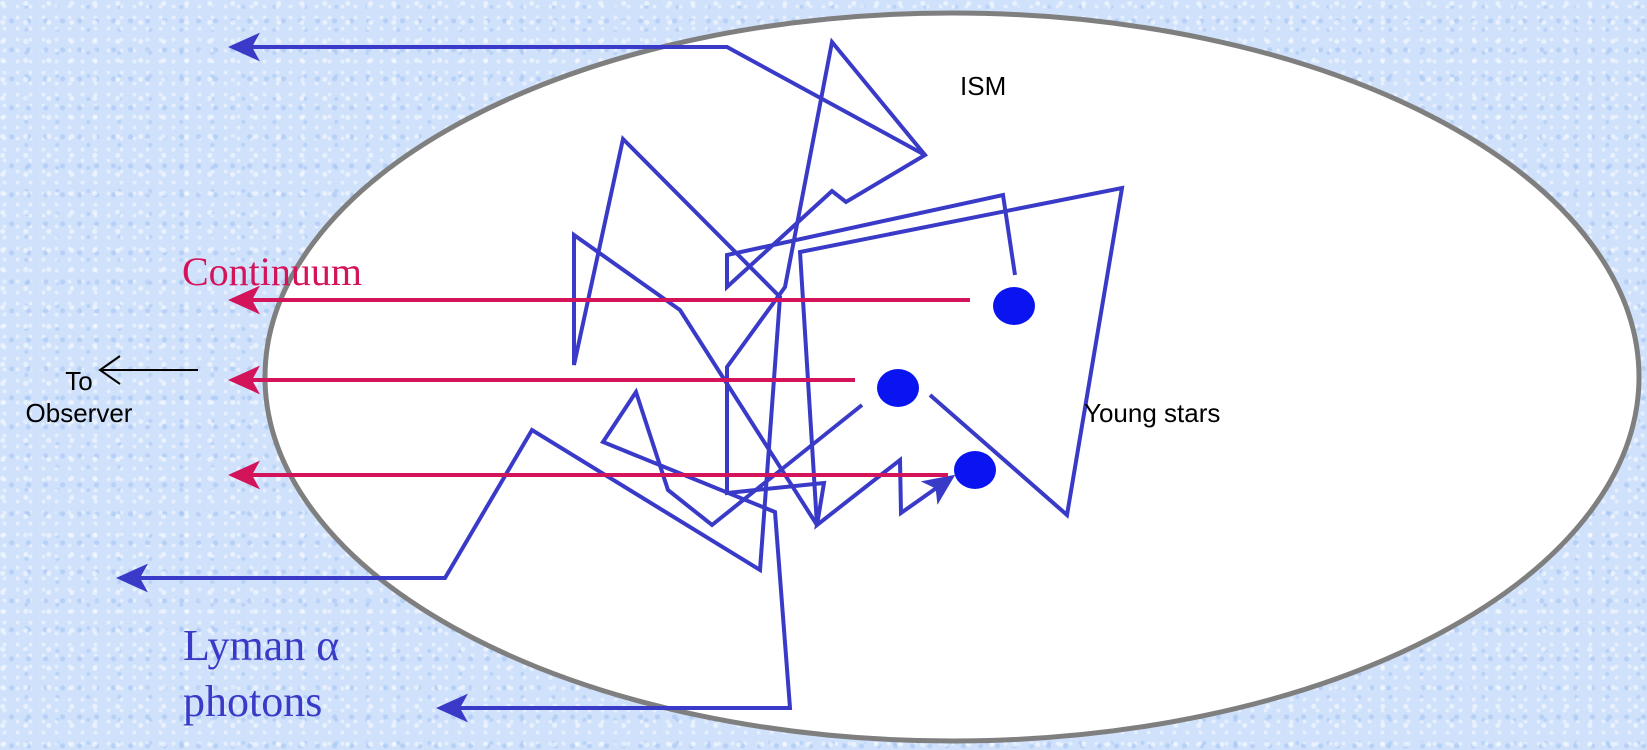 This screenshot has height=750, width=1647. What do you see at coordinates (79, 413) in the screenshot?
I see `observer-label-line2: Observer` at bounding box center [79, 413].